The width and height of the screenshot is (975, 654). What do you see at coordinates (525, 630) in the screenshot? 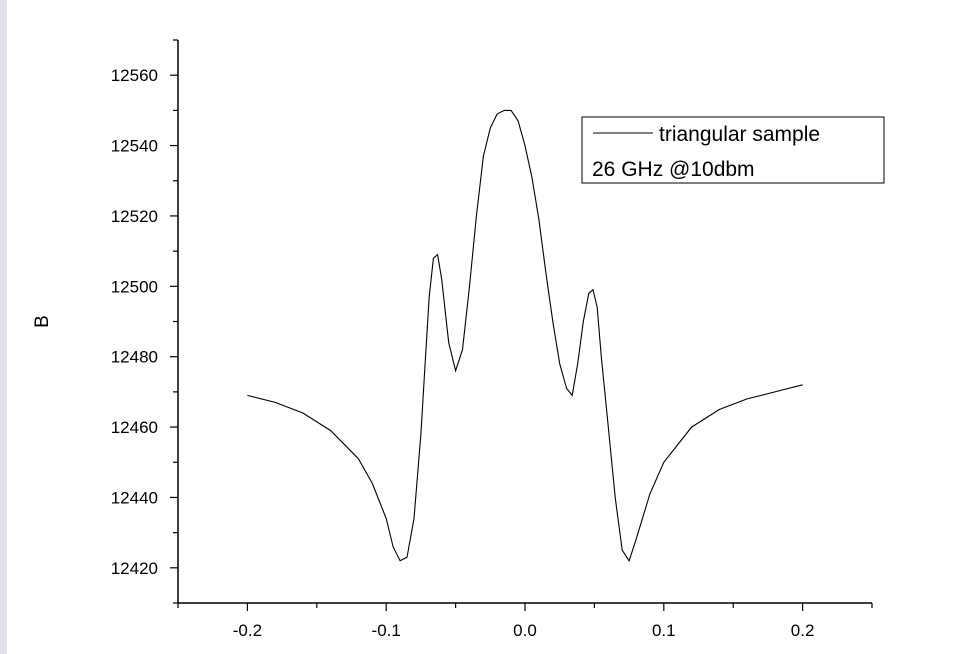
I see `x-tick-label: 0.0` at bounding box center [525, 630].